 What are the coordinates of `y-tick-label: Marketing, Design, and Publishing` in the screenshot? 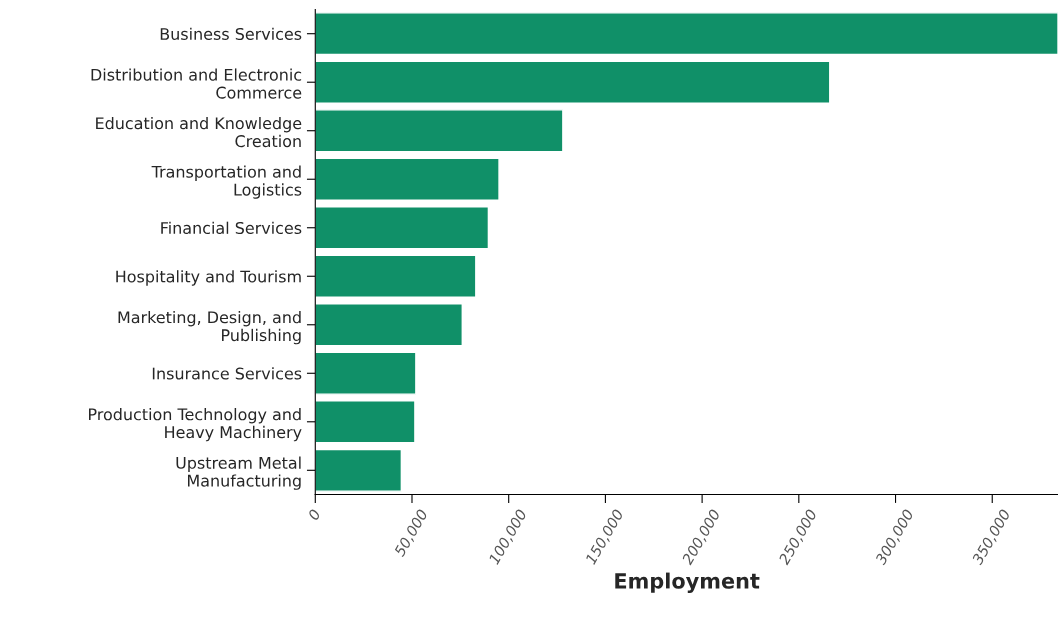 It's located at (209, 327).